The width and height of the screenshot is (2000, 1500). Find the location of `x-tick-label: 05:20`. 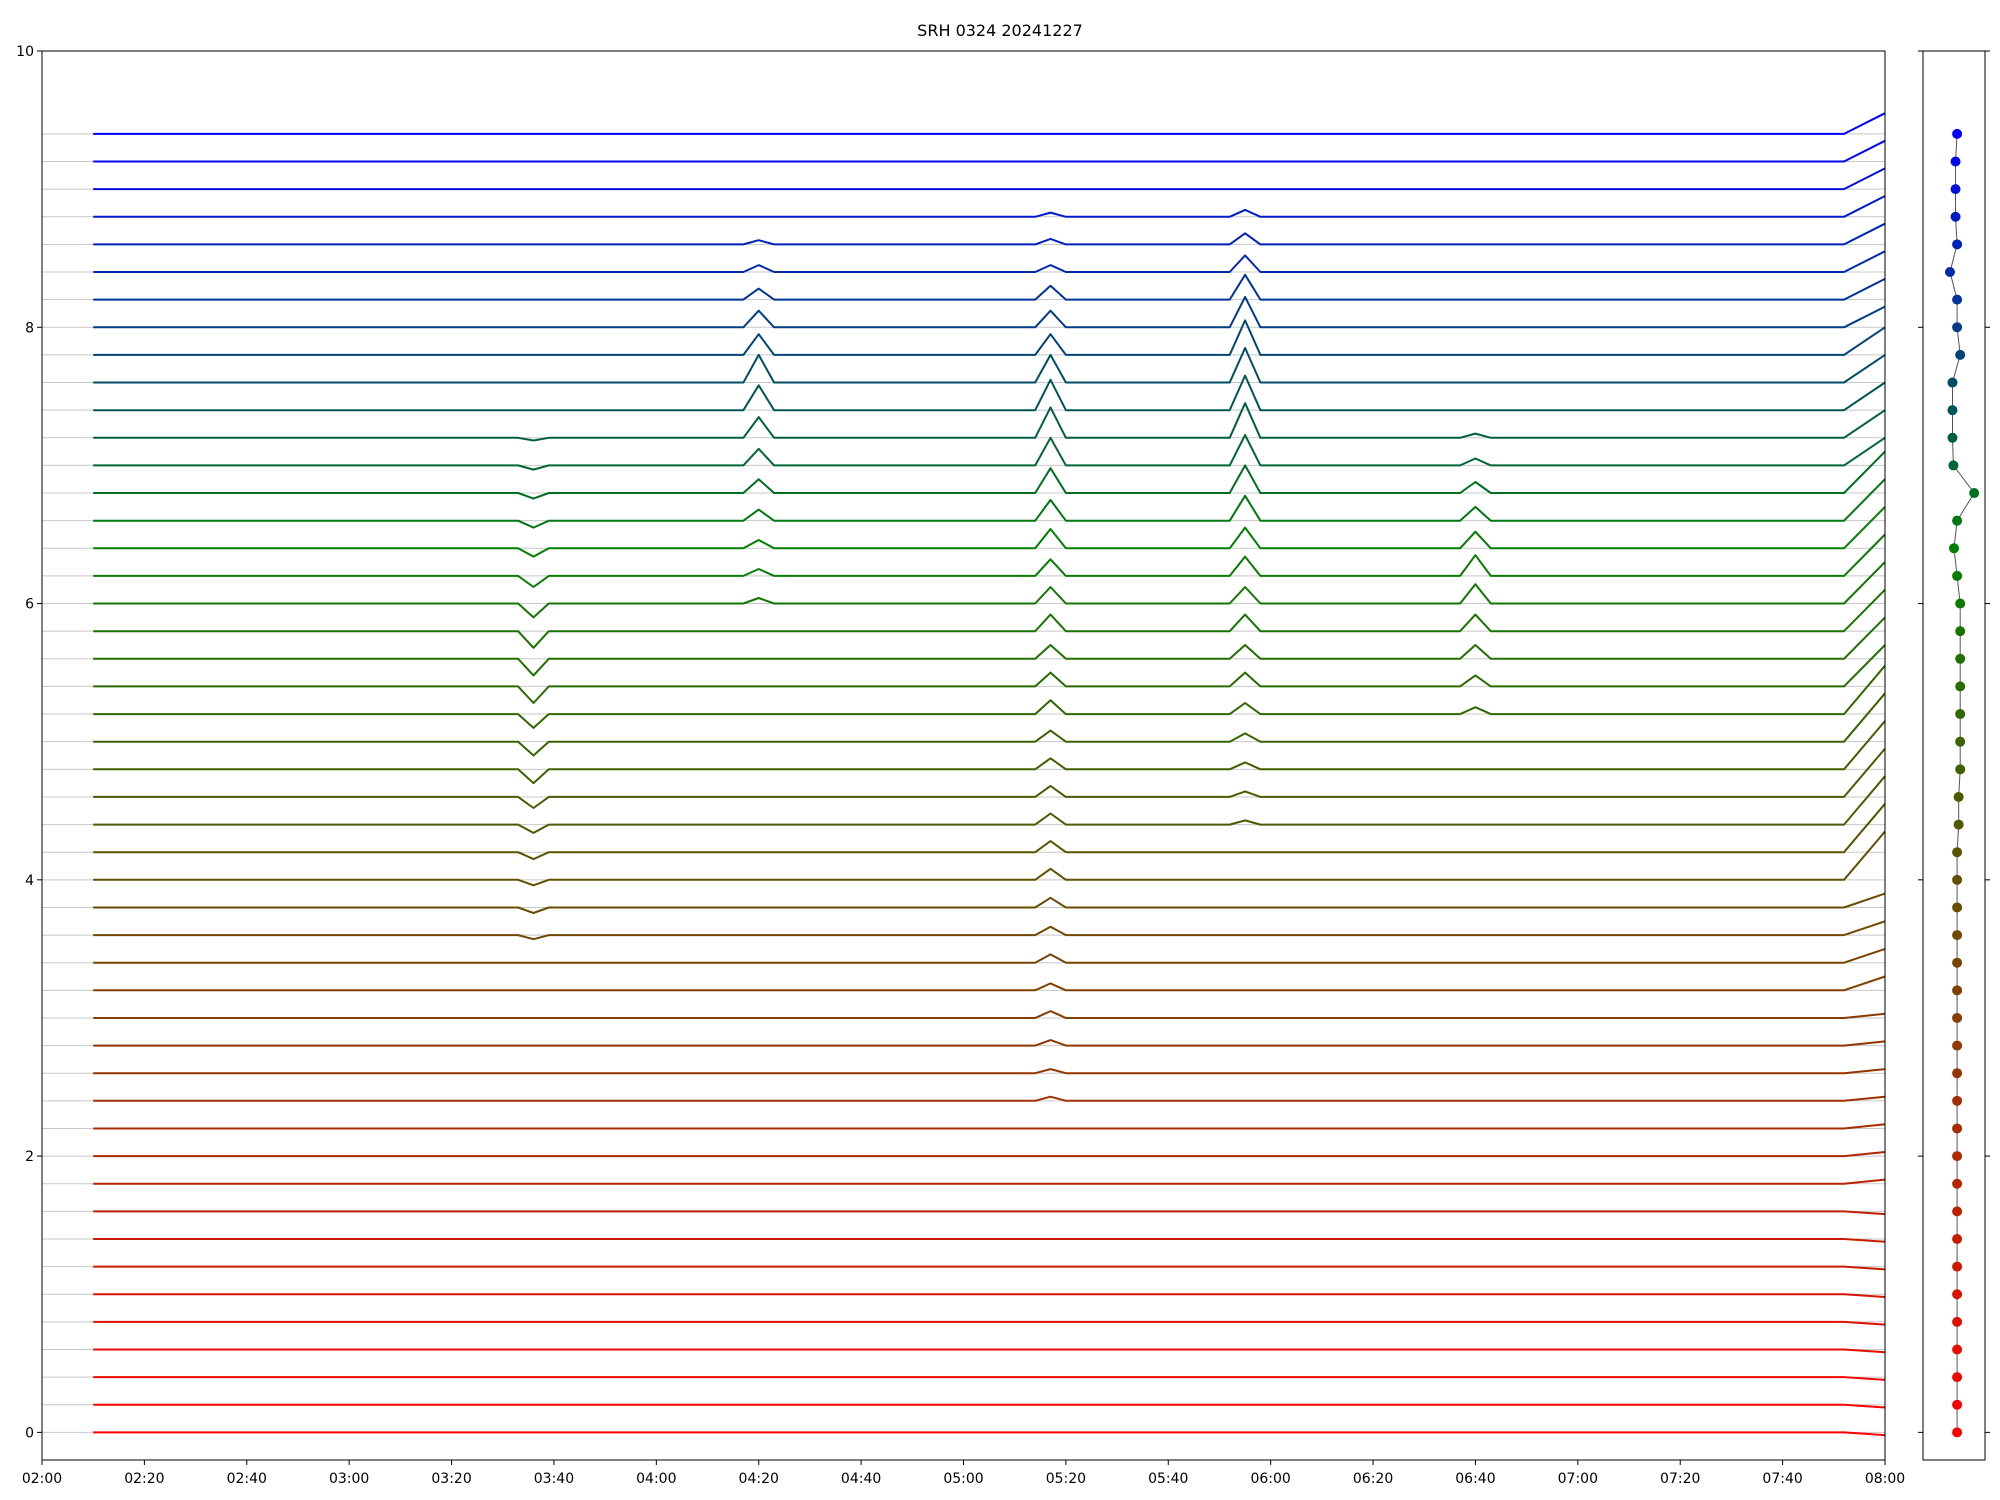

x-tick-label: 05:20 is located at coordinates (1066, 1479).